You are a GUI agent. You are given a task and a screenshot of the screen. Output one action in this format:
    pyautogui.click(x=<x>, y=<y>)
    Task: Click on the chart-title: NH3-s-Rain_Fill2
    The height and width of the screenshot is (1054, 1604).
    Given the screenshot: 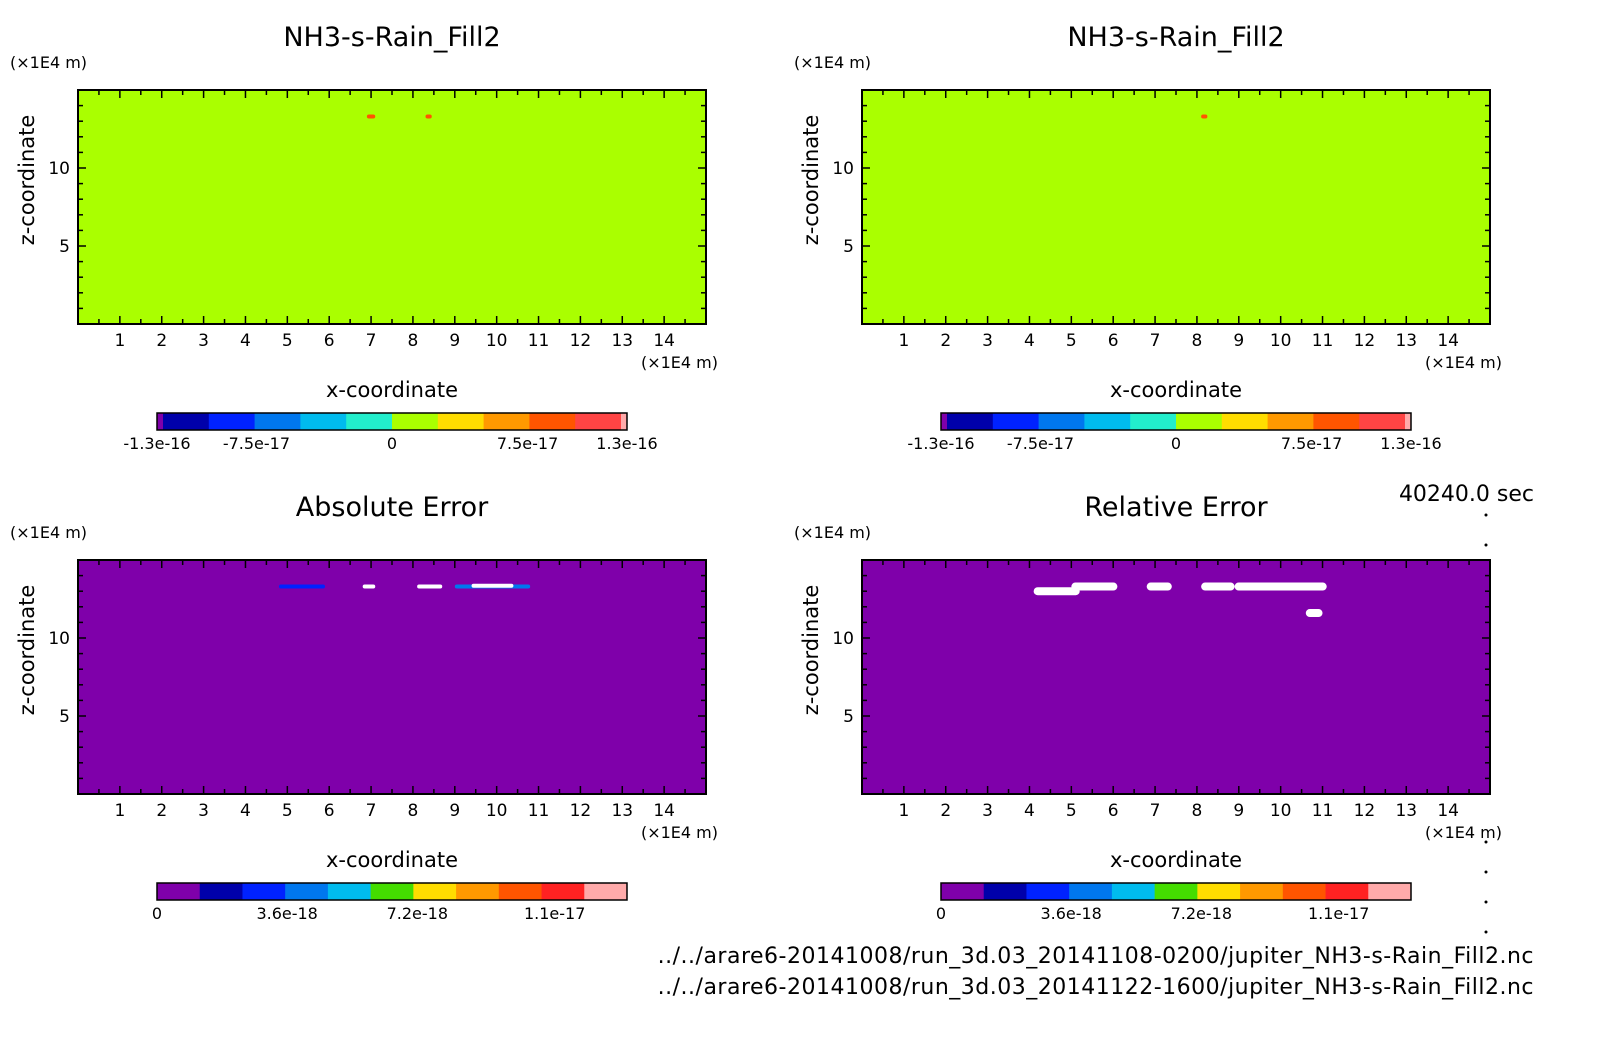 What is the action you would take?
    pyautogui.click(x=391, y=37)
    